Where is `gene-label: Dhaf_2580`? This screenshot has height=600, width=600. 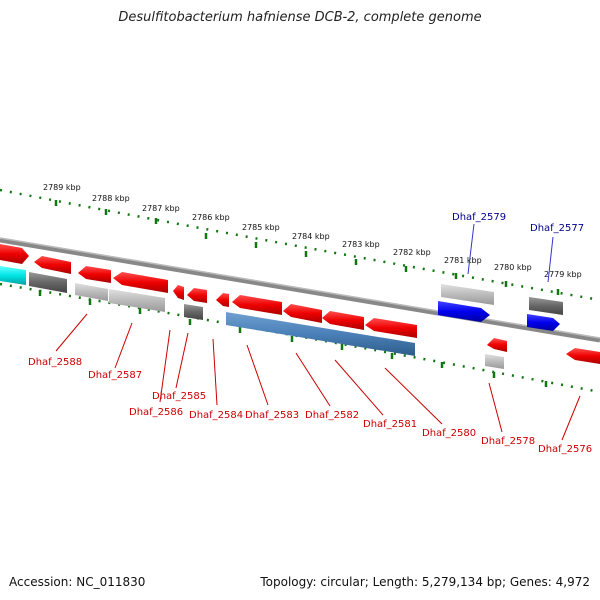
gene-label: Dhaf_2580 is located at coordinates (449, 433).